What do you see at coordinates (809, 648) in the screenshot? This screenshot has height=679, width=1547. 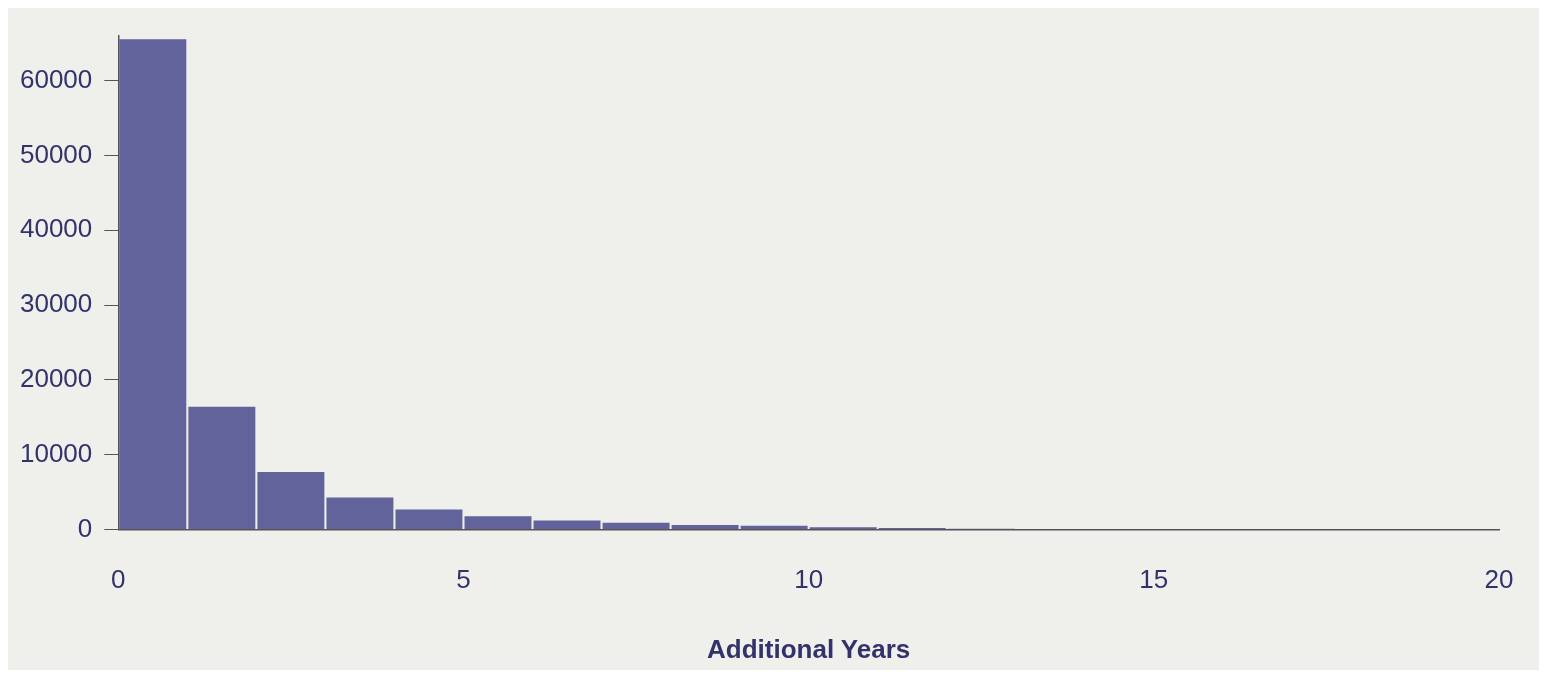 I see `x-axis-title: Additional Years` at bounding box center [809, 648].